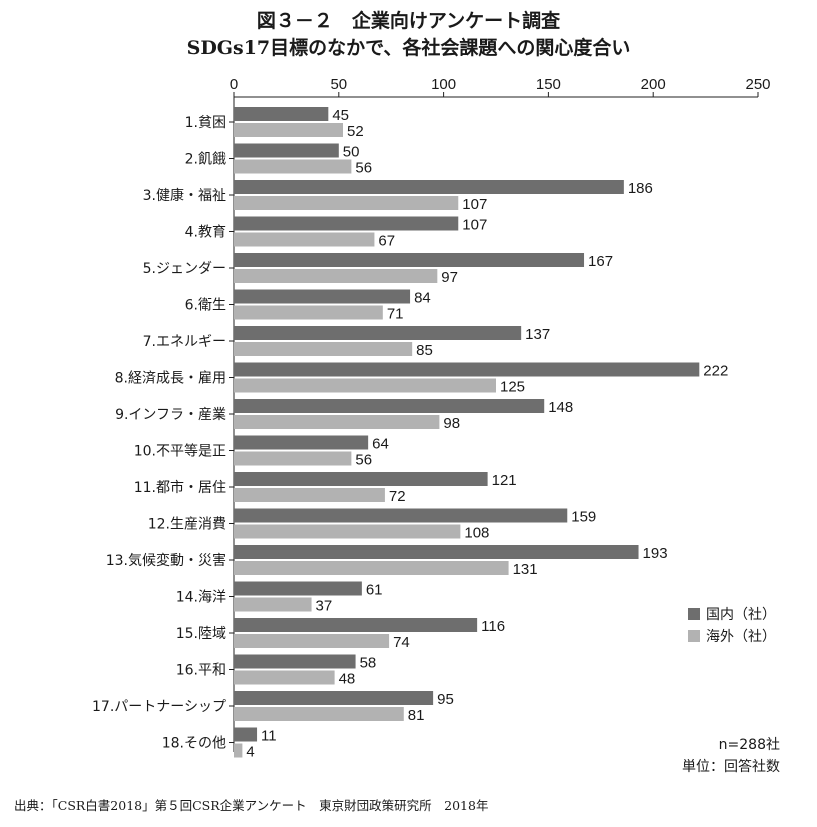 The width and height of the screenshot is (817, 827). What do you see at coordinates (234, 84) in the screenshot?
I see `x-tick-label: 0` at bounding box center [234, 84].